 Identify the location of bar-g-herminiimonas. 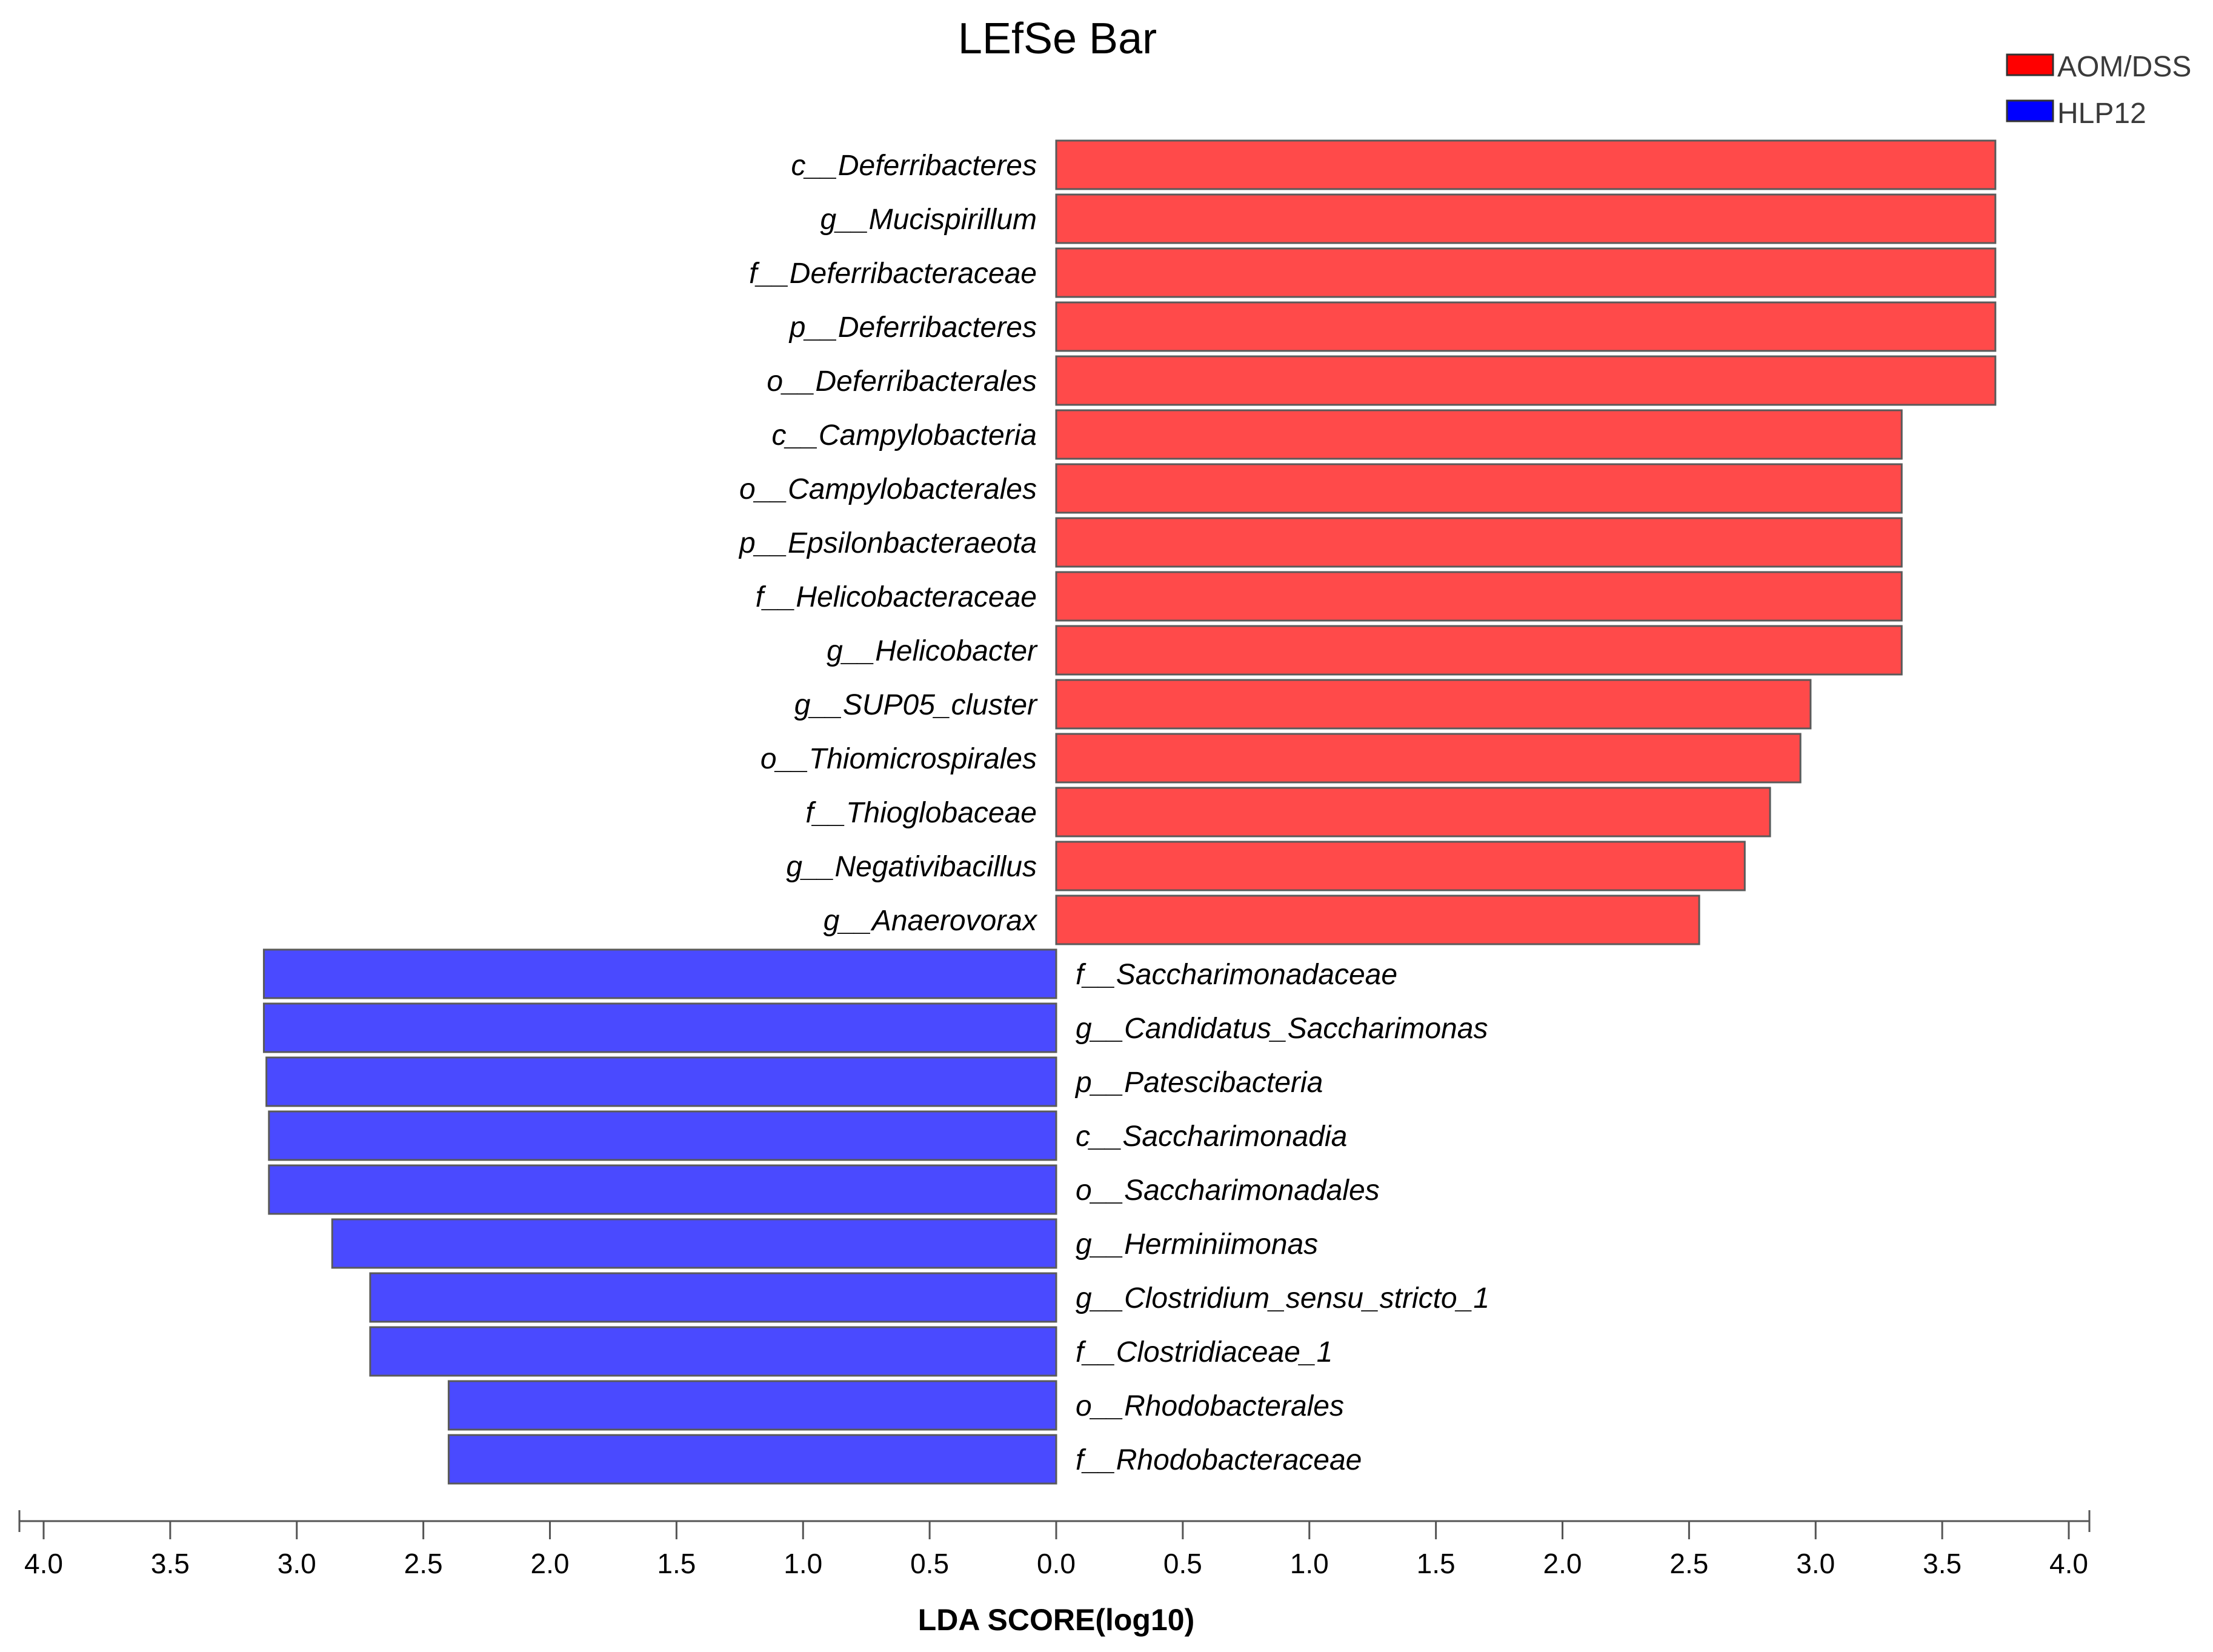
(694, 1243).